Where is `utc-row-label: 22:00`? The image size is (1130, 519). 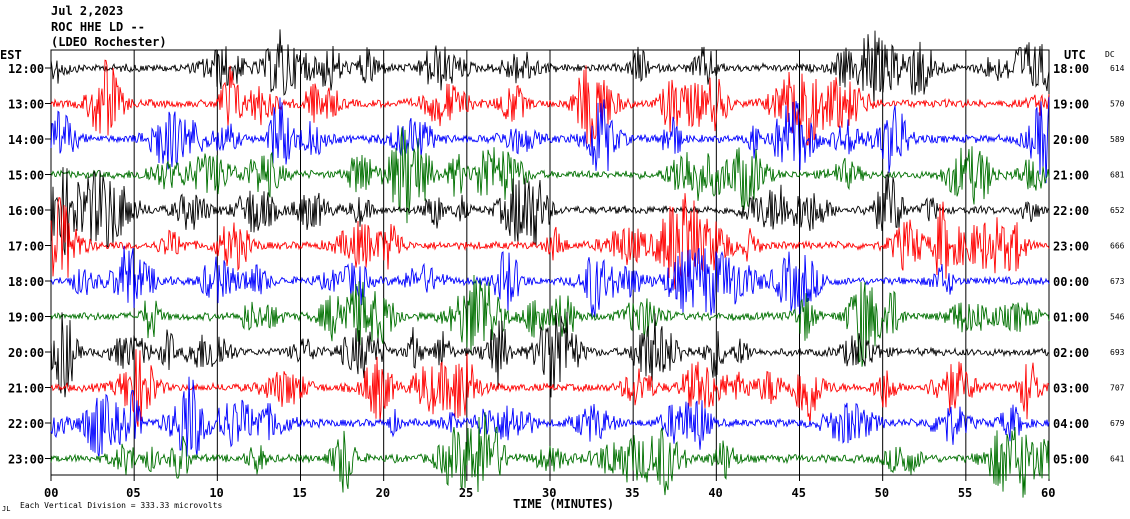
utc-row-label: 22:00 is located at coordinates (1071, 211).